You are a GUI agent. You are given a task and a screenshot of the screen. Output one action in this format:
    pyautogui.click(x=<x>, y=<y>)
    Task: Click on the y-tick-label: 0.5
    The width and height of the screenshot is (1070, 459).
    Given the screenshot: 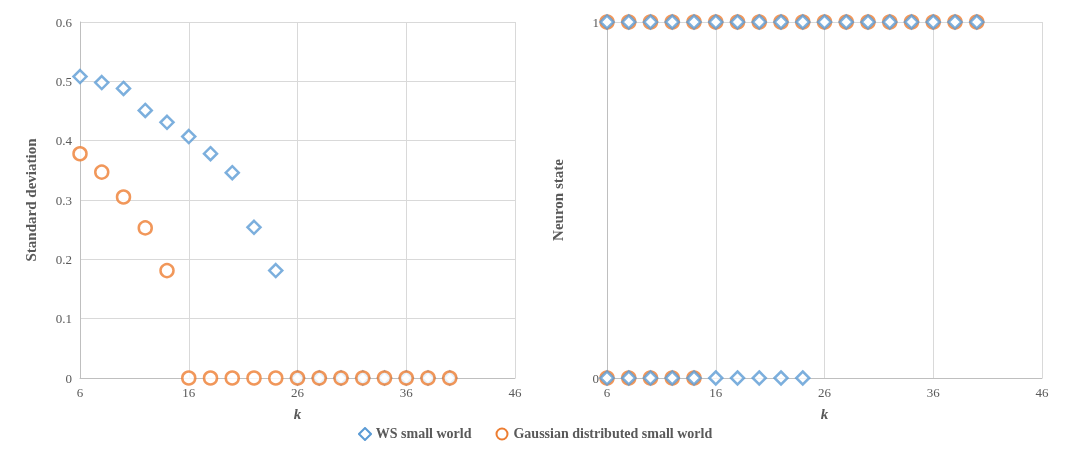 What is the action you would take?
    pyautogui.click(x=63, y=81)
    